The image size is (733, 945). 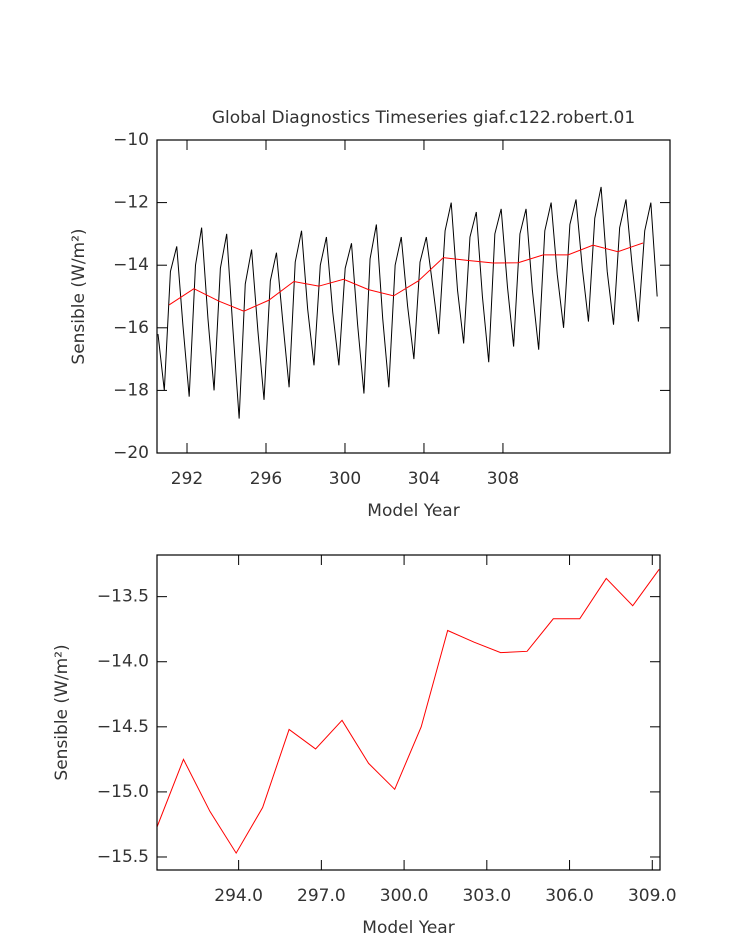 What do you see at coordinates (652, 896) in the screenshot?
I see `x-tick-label: 309.0` at bounding box center [652, 896].